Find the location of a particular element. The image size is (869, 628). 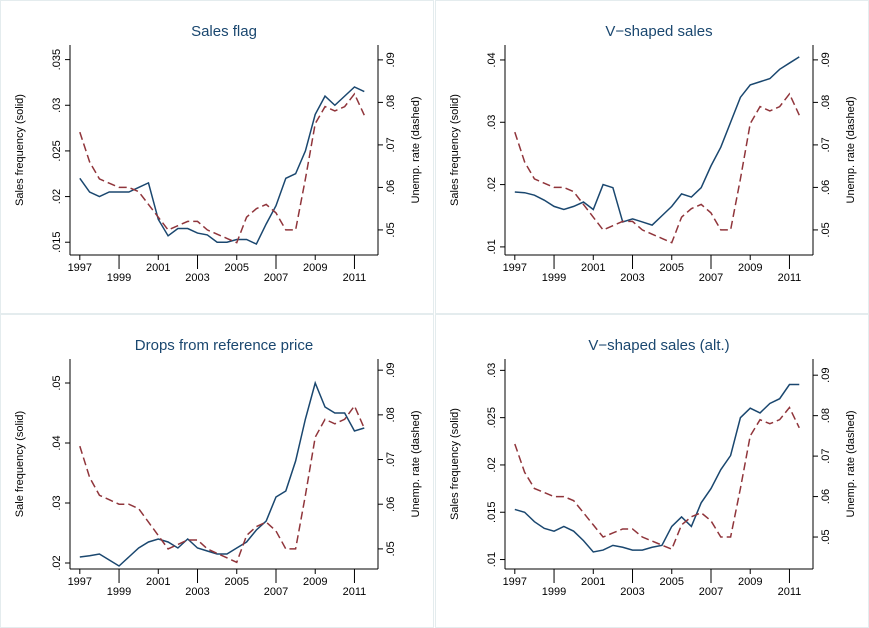

chart-title: Drops from reference price is located at coordinates (224, 345).